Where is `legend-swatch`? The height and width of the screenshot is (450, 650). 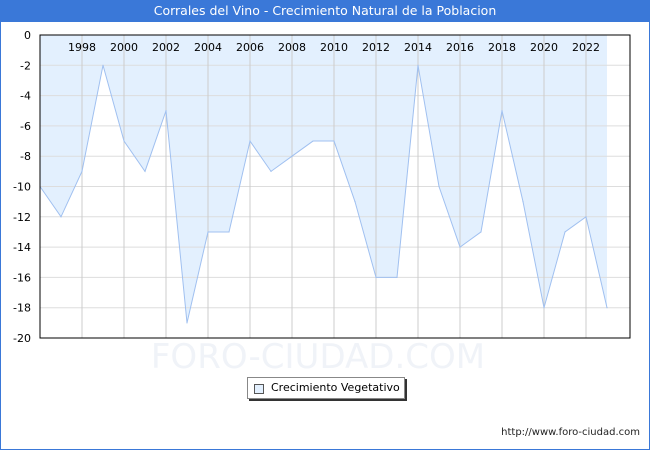
legend-swatch is located at coordinates (259, 389).